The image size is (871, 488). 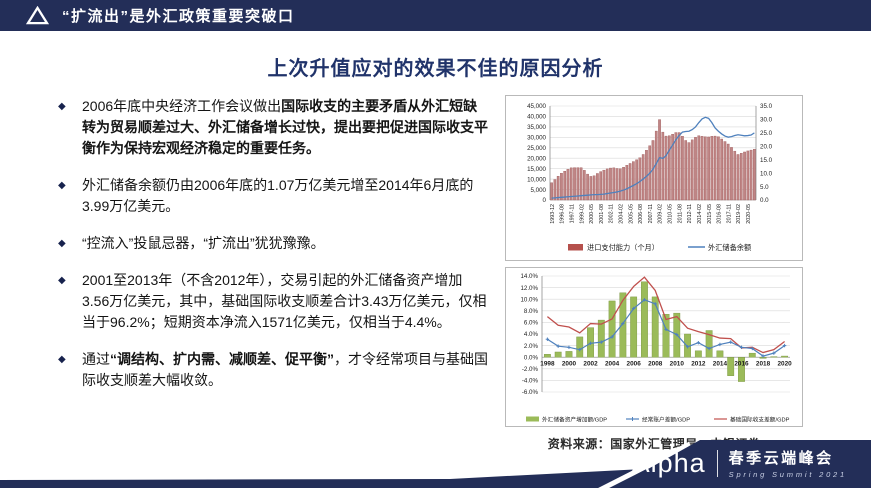 What do you see at coordinates (545, 200) in the screenshot?
I see `svg-text: 0` at bounding box center [545, 200].